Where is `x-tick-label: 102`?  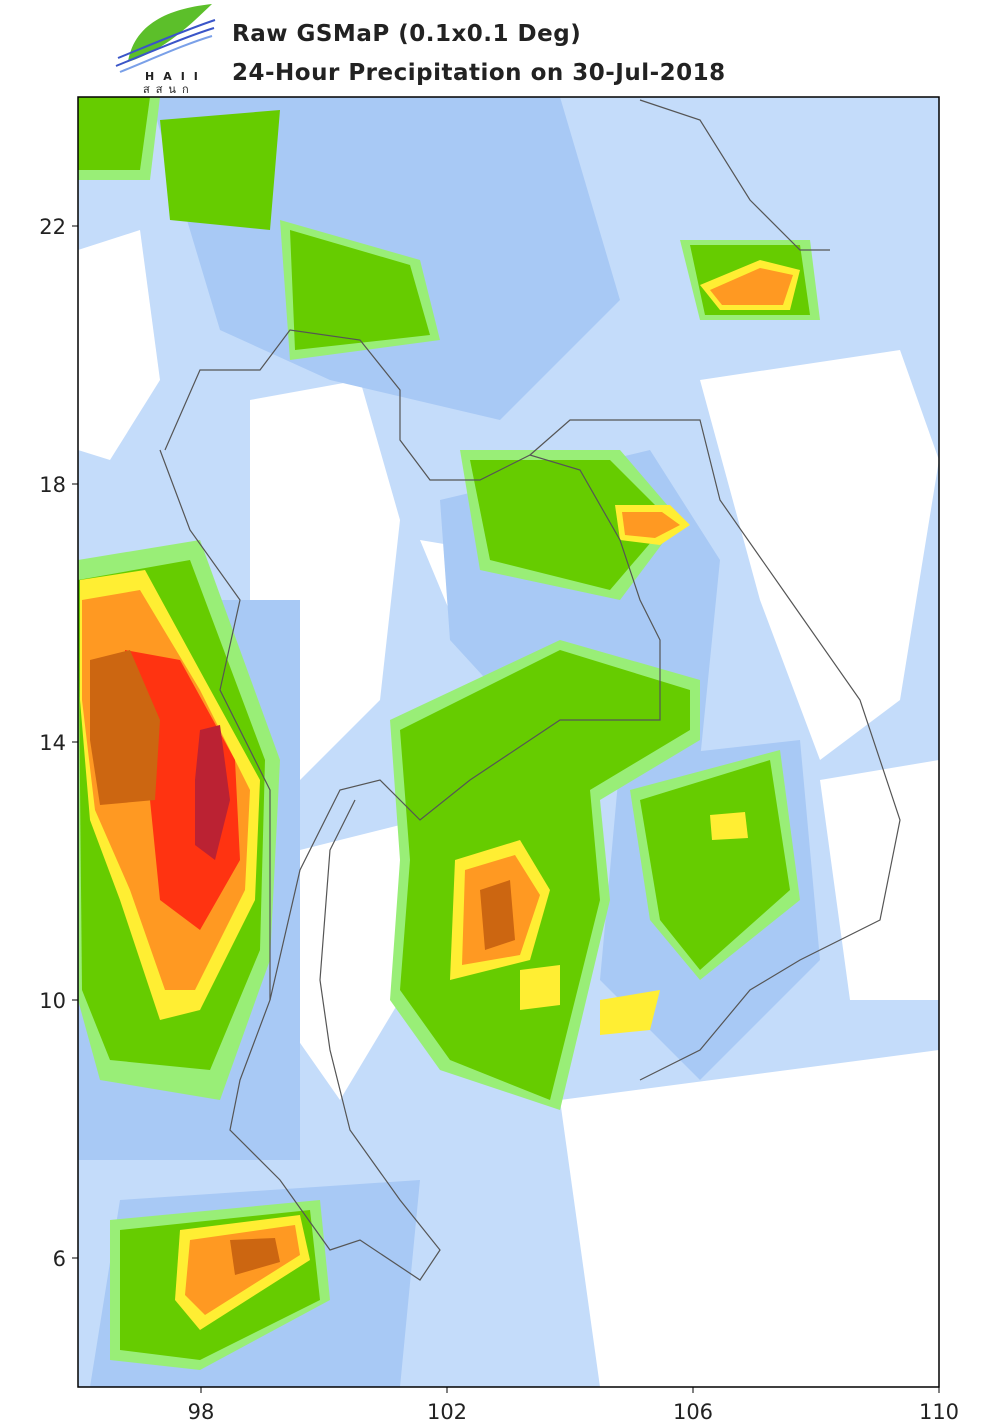
x-tick-label: 102 is located at coordinates (447, 1412).